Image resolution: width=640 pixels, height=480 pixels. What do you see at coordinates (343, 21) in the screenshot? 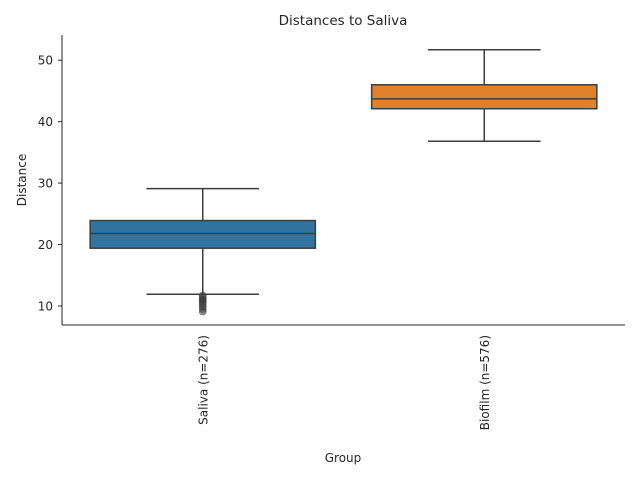
I see `chart-title: Distances to Saliva` at bounding box center [343, 21].